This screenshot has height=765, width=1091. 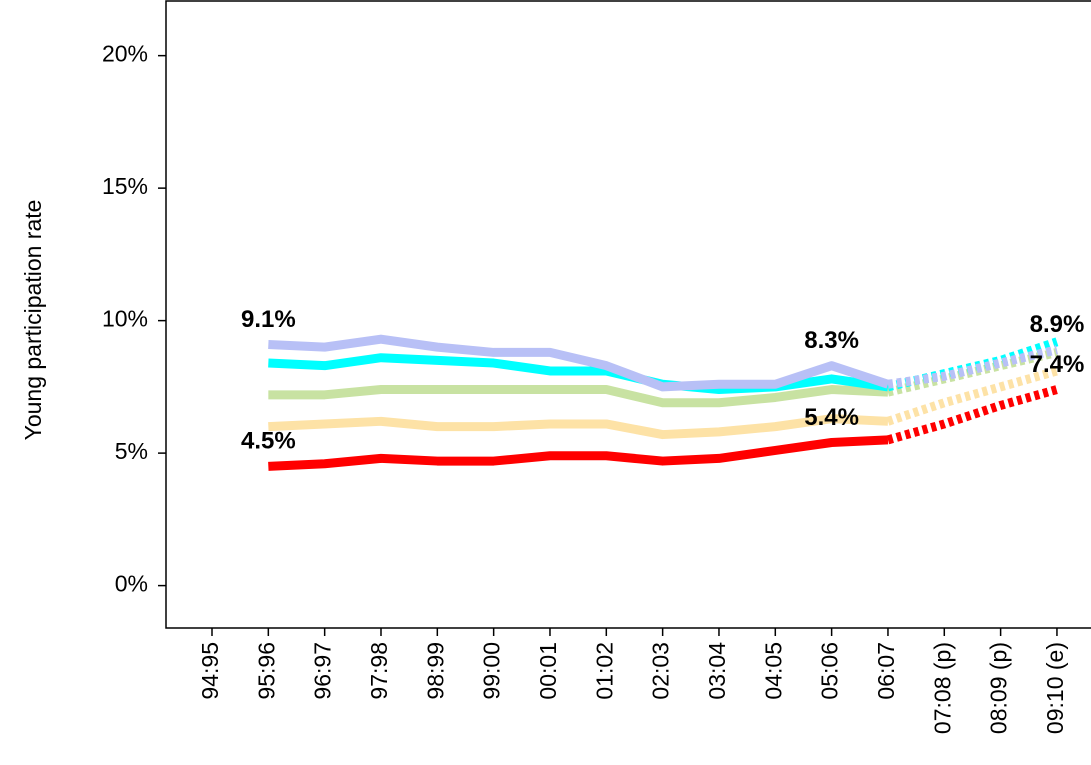 I want to click on value-label: 5.4%, so click(x=831, y=417).